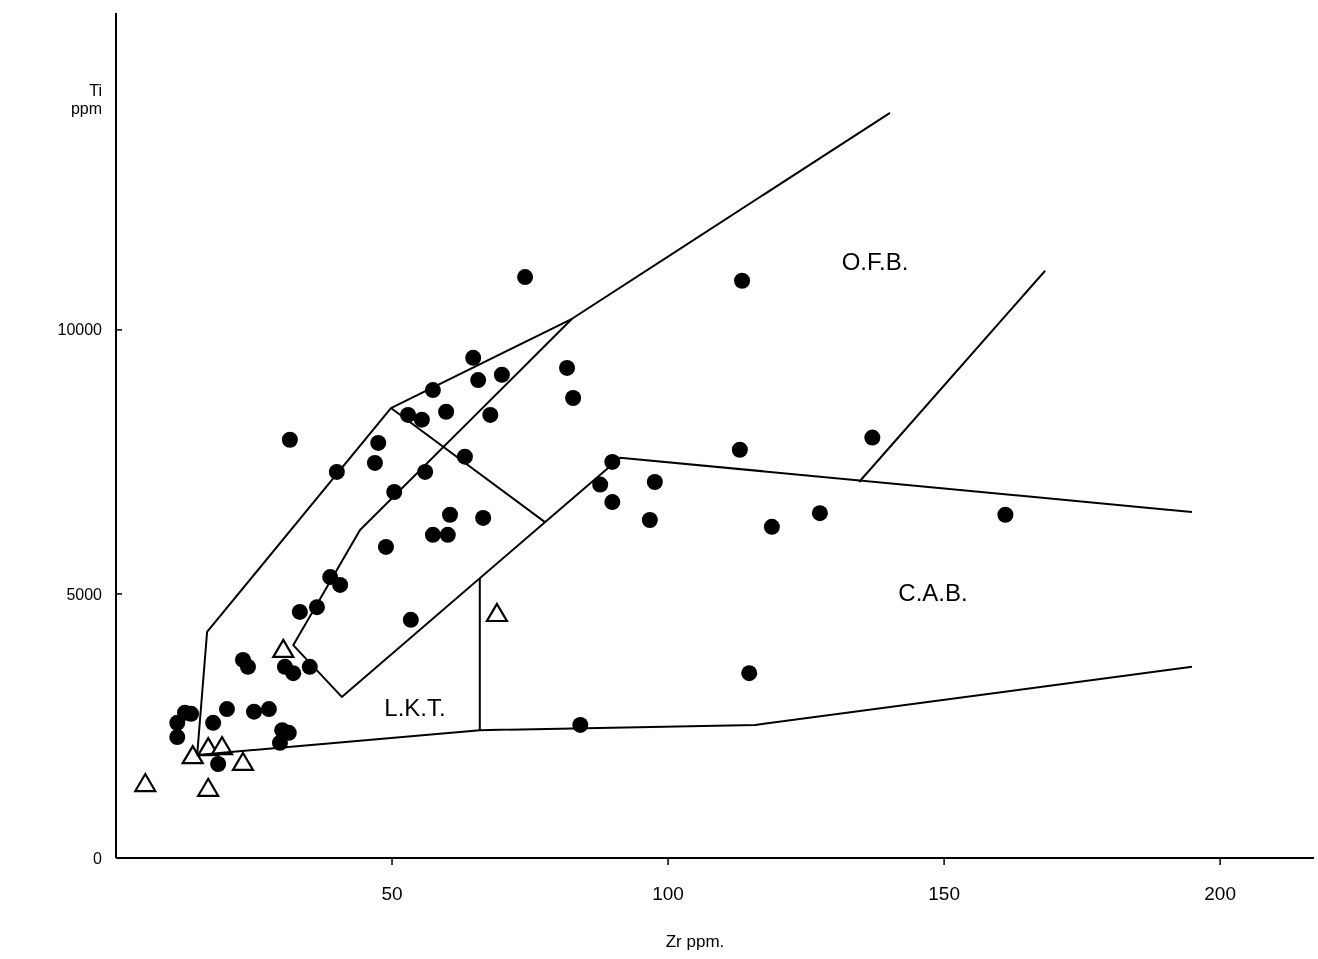  Describe the element at coordinates (933, 593) in the screenshot. I see `annotation: C.A.B.` at that location.